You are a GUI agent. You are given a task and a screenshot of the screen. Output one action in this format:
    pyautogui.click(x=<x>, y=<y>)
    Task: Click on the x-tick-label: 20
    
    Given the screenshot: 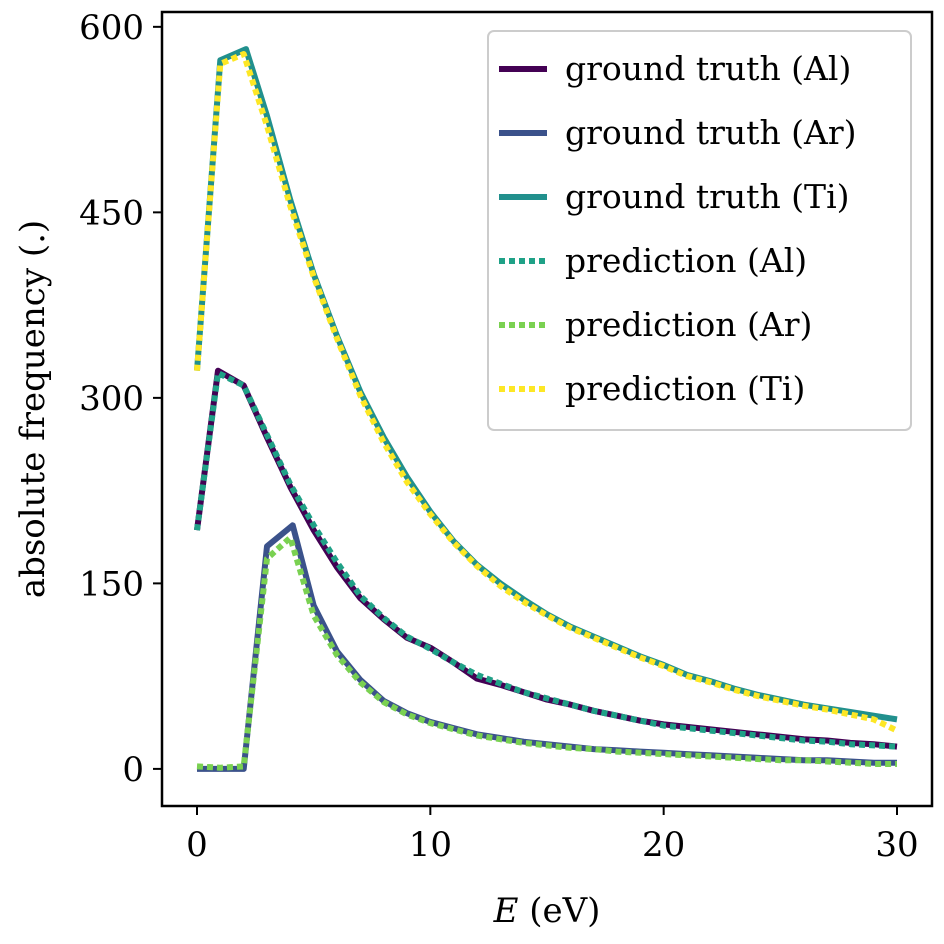 What is the action you would take?
    pyautogui.click(x=663, y=845)
    